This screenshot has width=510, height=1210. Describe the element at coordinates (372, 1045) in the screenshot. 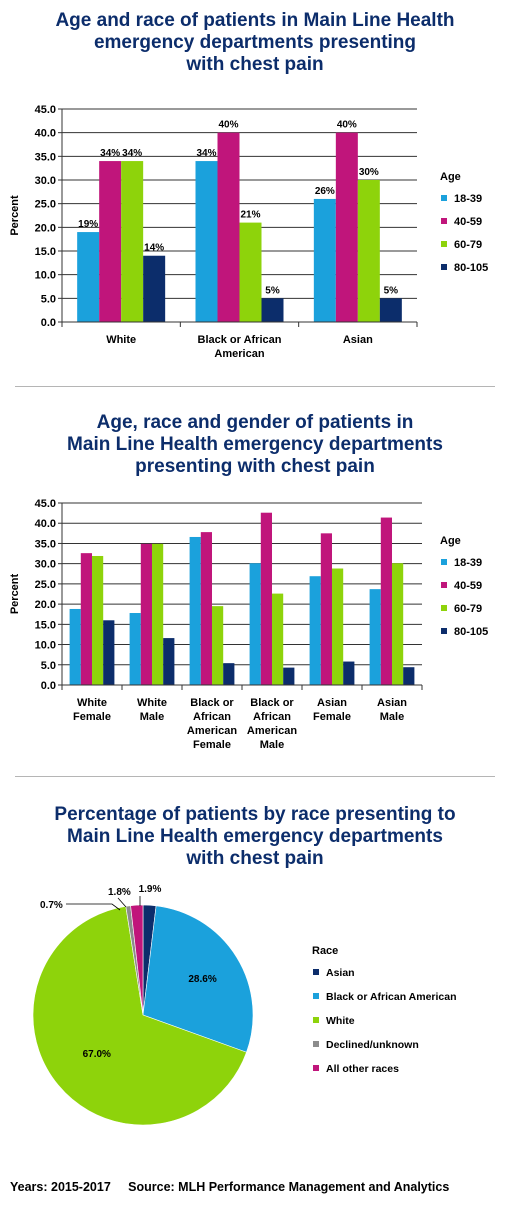

I see `legend-label: Declined/unknown` at that location.